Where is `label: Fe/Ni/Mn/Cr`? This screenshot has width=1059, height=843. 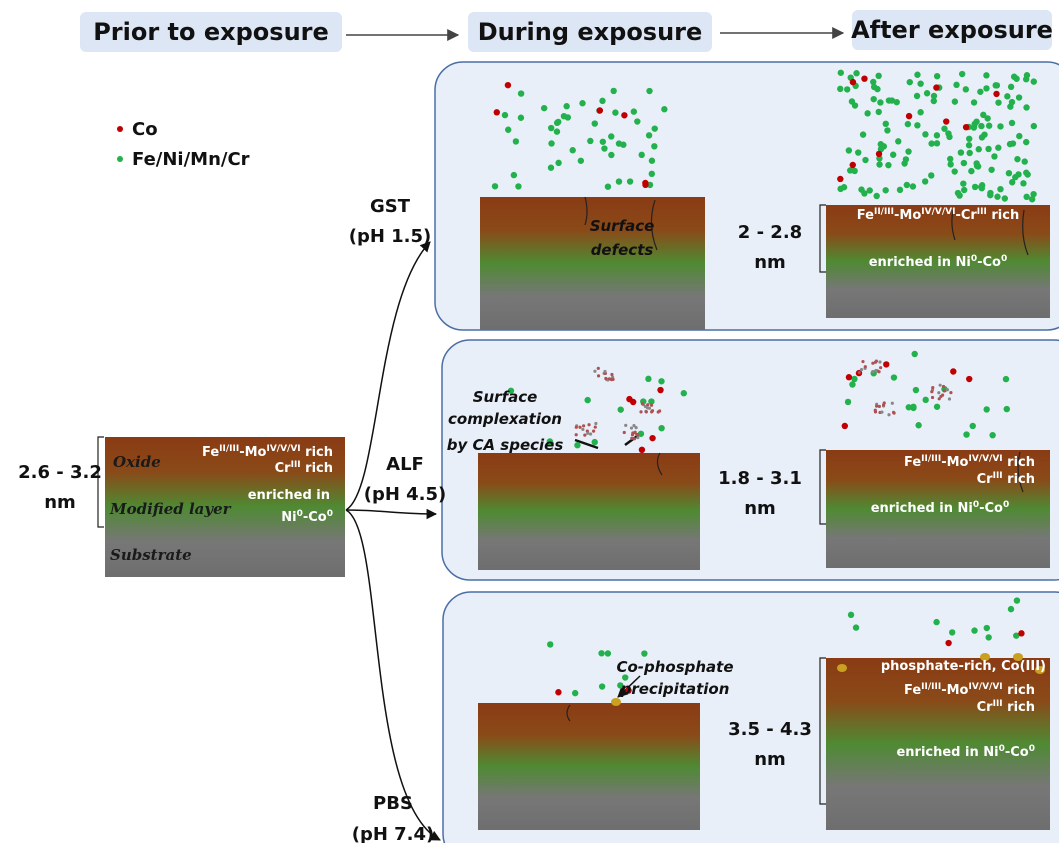 label: Fe/Ni/Mn/Cr is located at coordinates (191, 159).